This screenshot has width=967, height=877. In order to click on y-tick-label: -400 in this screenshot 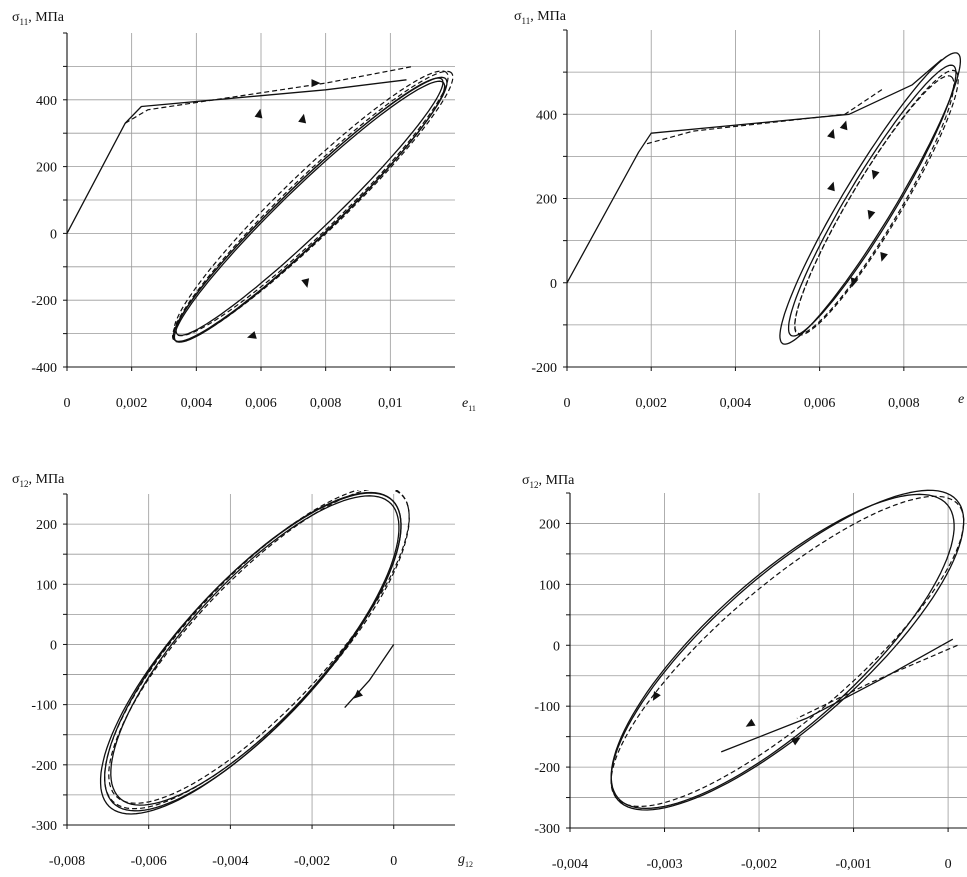, I will do `click(44, 368)`.